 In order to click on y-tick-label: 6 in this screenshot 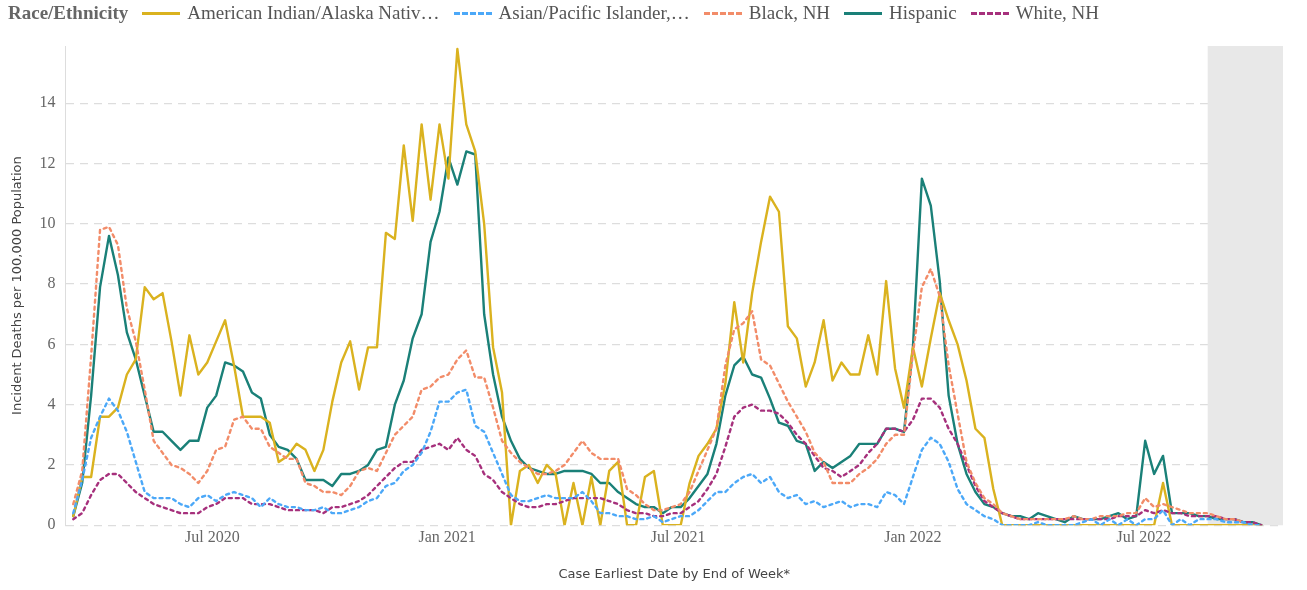, I will do `click(51, 343)`.